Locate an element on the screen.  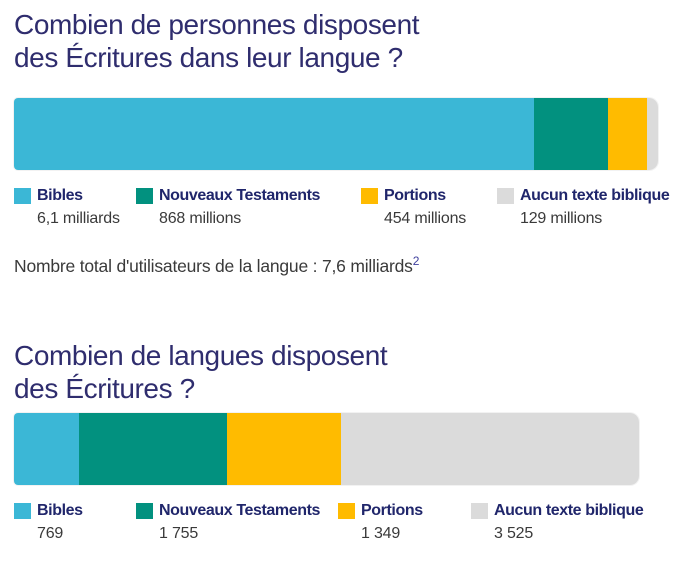
people-bar-segment-bibles is located at coordinates (274, 134).